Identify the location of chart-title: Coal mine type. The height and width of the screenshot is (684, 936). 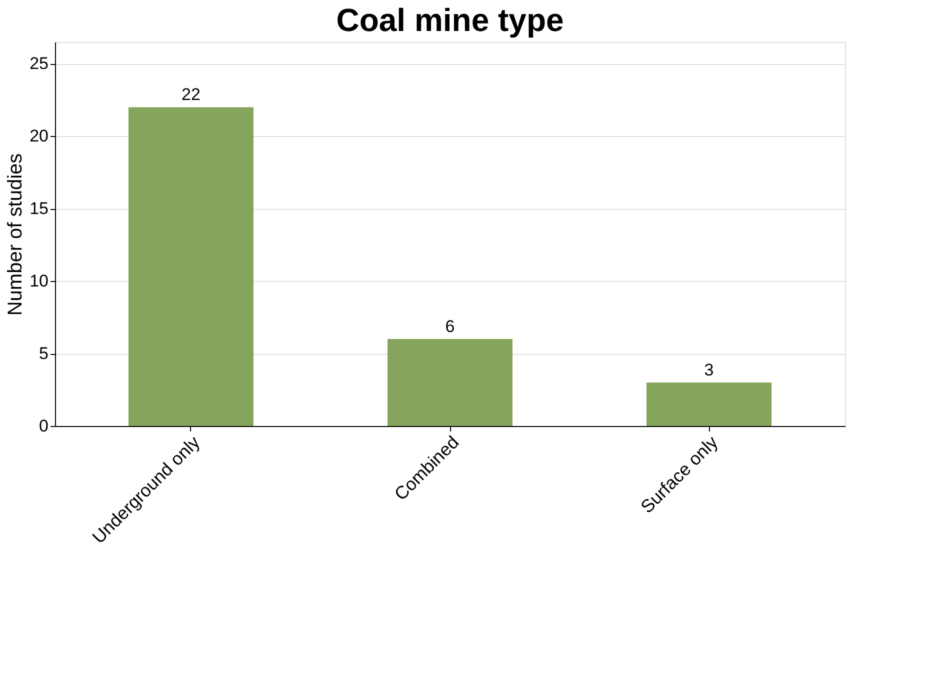
(450, 20).